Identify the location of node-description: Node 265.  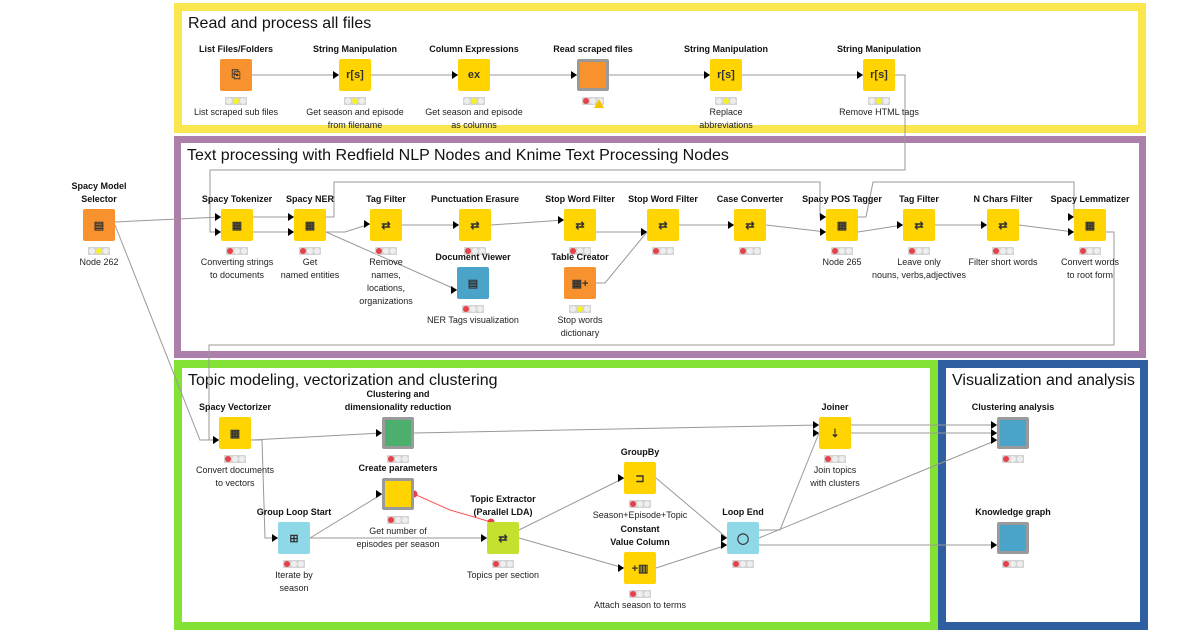
(842, 262).